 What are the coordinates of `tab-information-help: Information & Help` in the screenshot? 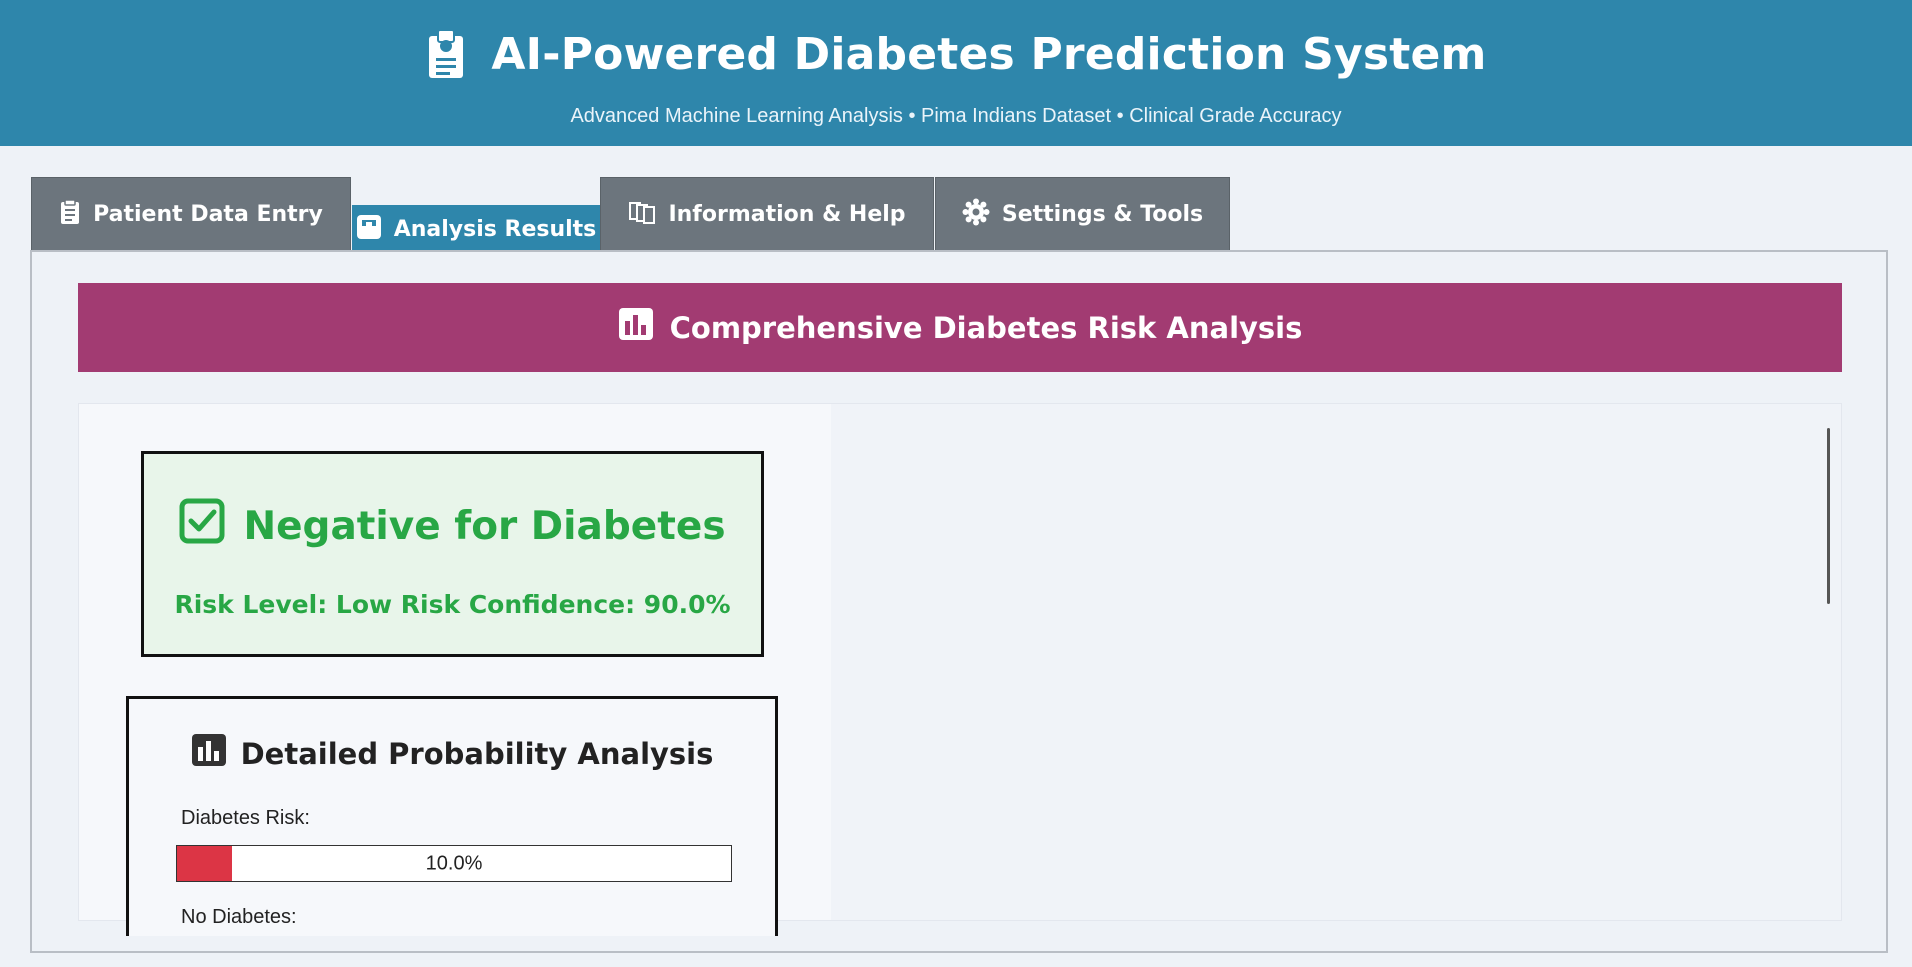 It's located at (767, 214).